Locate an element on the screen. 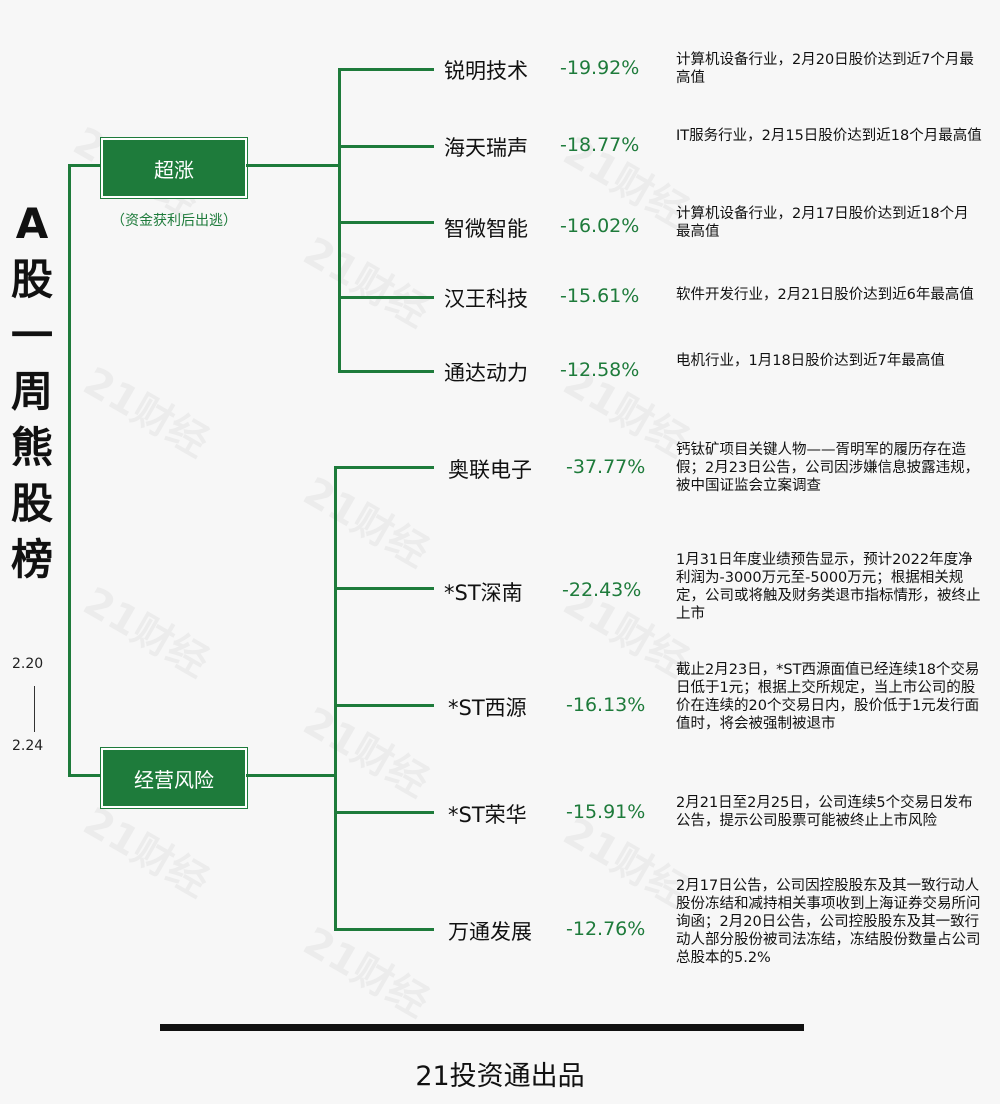 The image size is (1000, 1104). tree-trunk is located at coordinates (69, 470).